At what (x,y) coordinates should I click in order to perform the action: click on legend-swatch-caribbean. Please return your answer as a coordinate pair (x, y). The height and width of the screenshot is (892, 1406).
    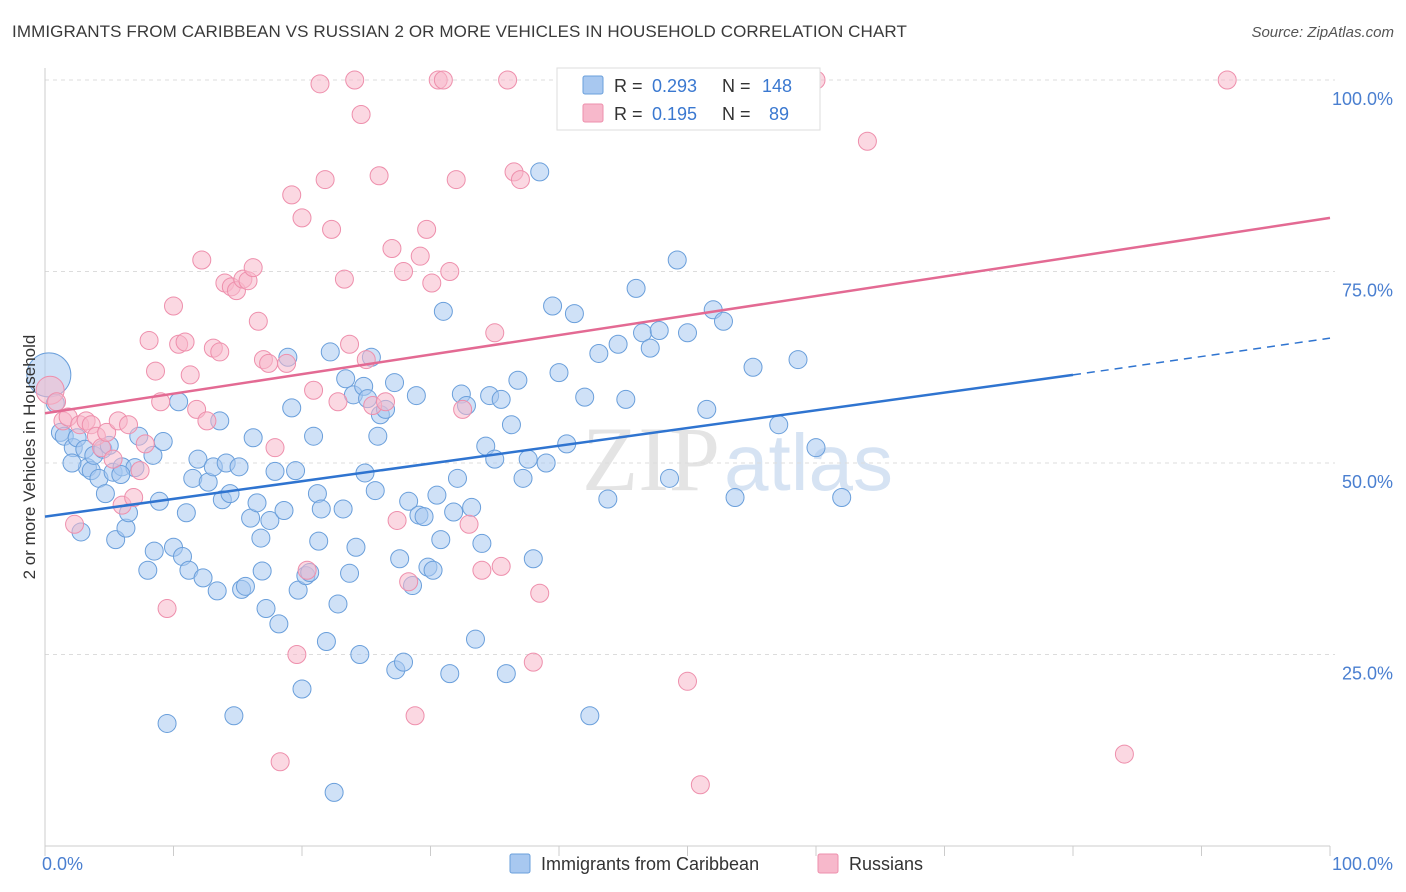
    Looking at the image, I should click on (593, 85).